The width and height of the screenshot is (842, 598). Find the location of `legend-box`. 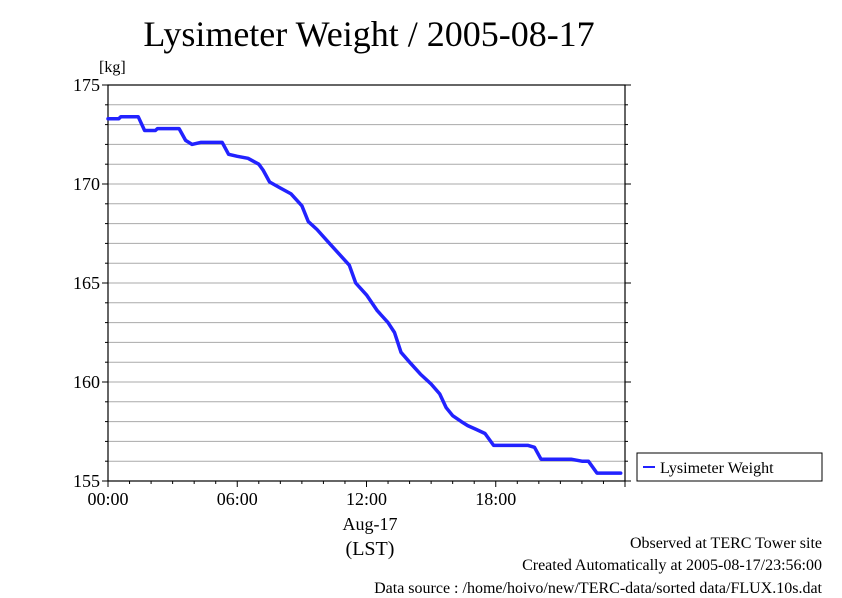

legend-box is located at coordinates (729, 467).